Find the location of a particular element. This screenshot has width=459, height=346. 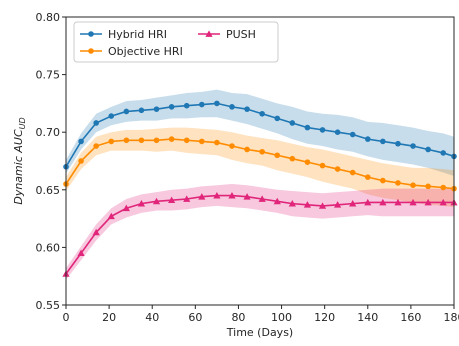

y-tick-label: 0.60 is located at coordinates (48, 247).